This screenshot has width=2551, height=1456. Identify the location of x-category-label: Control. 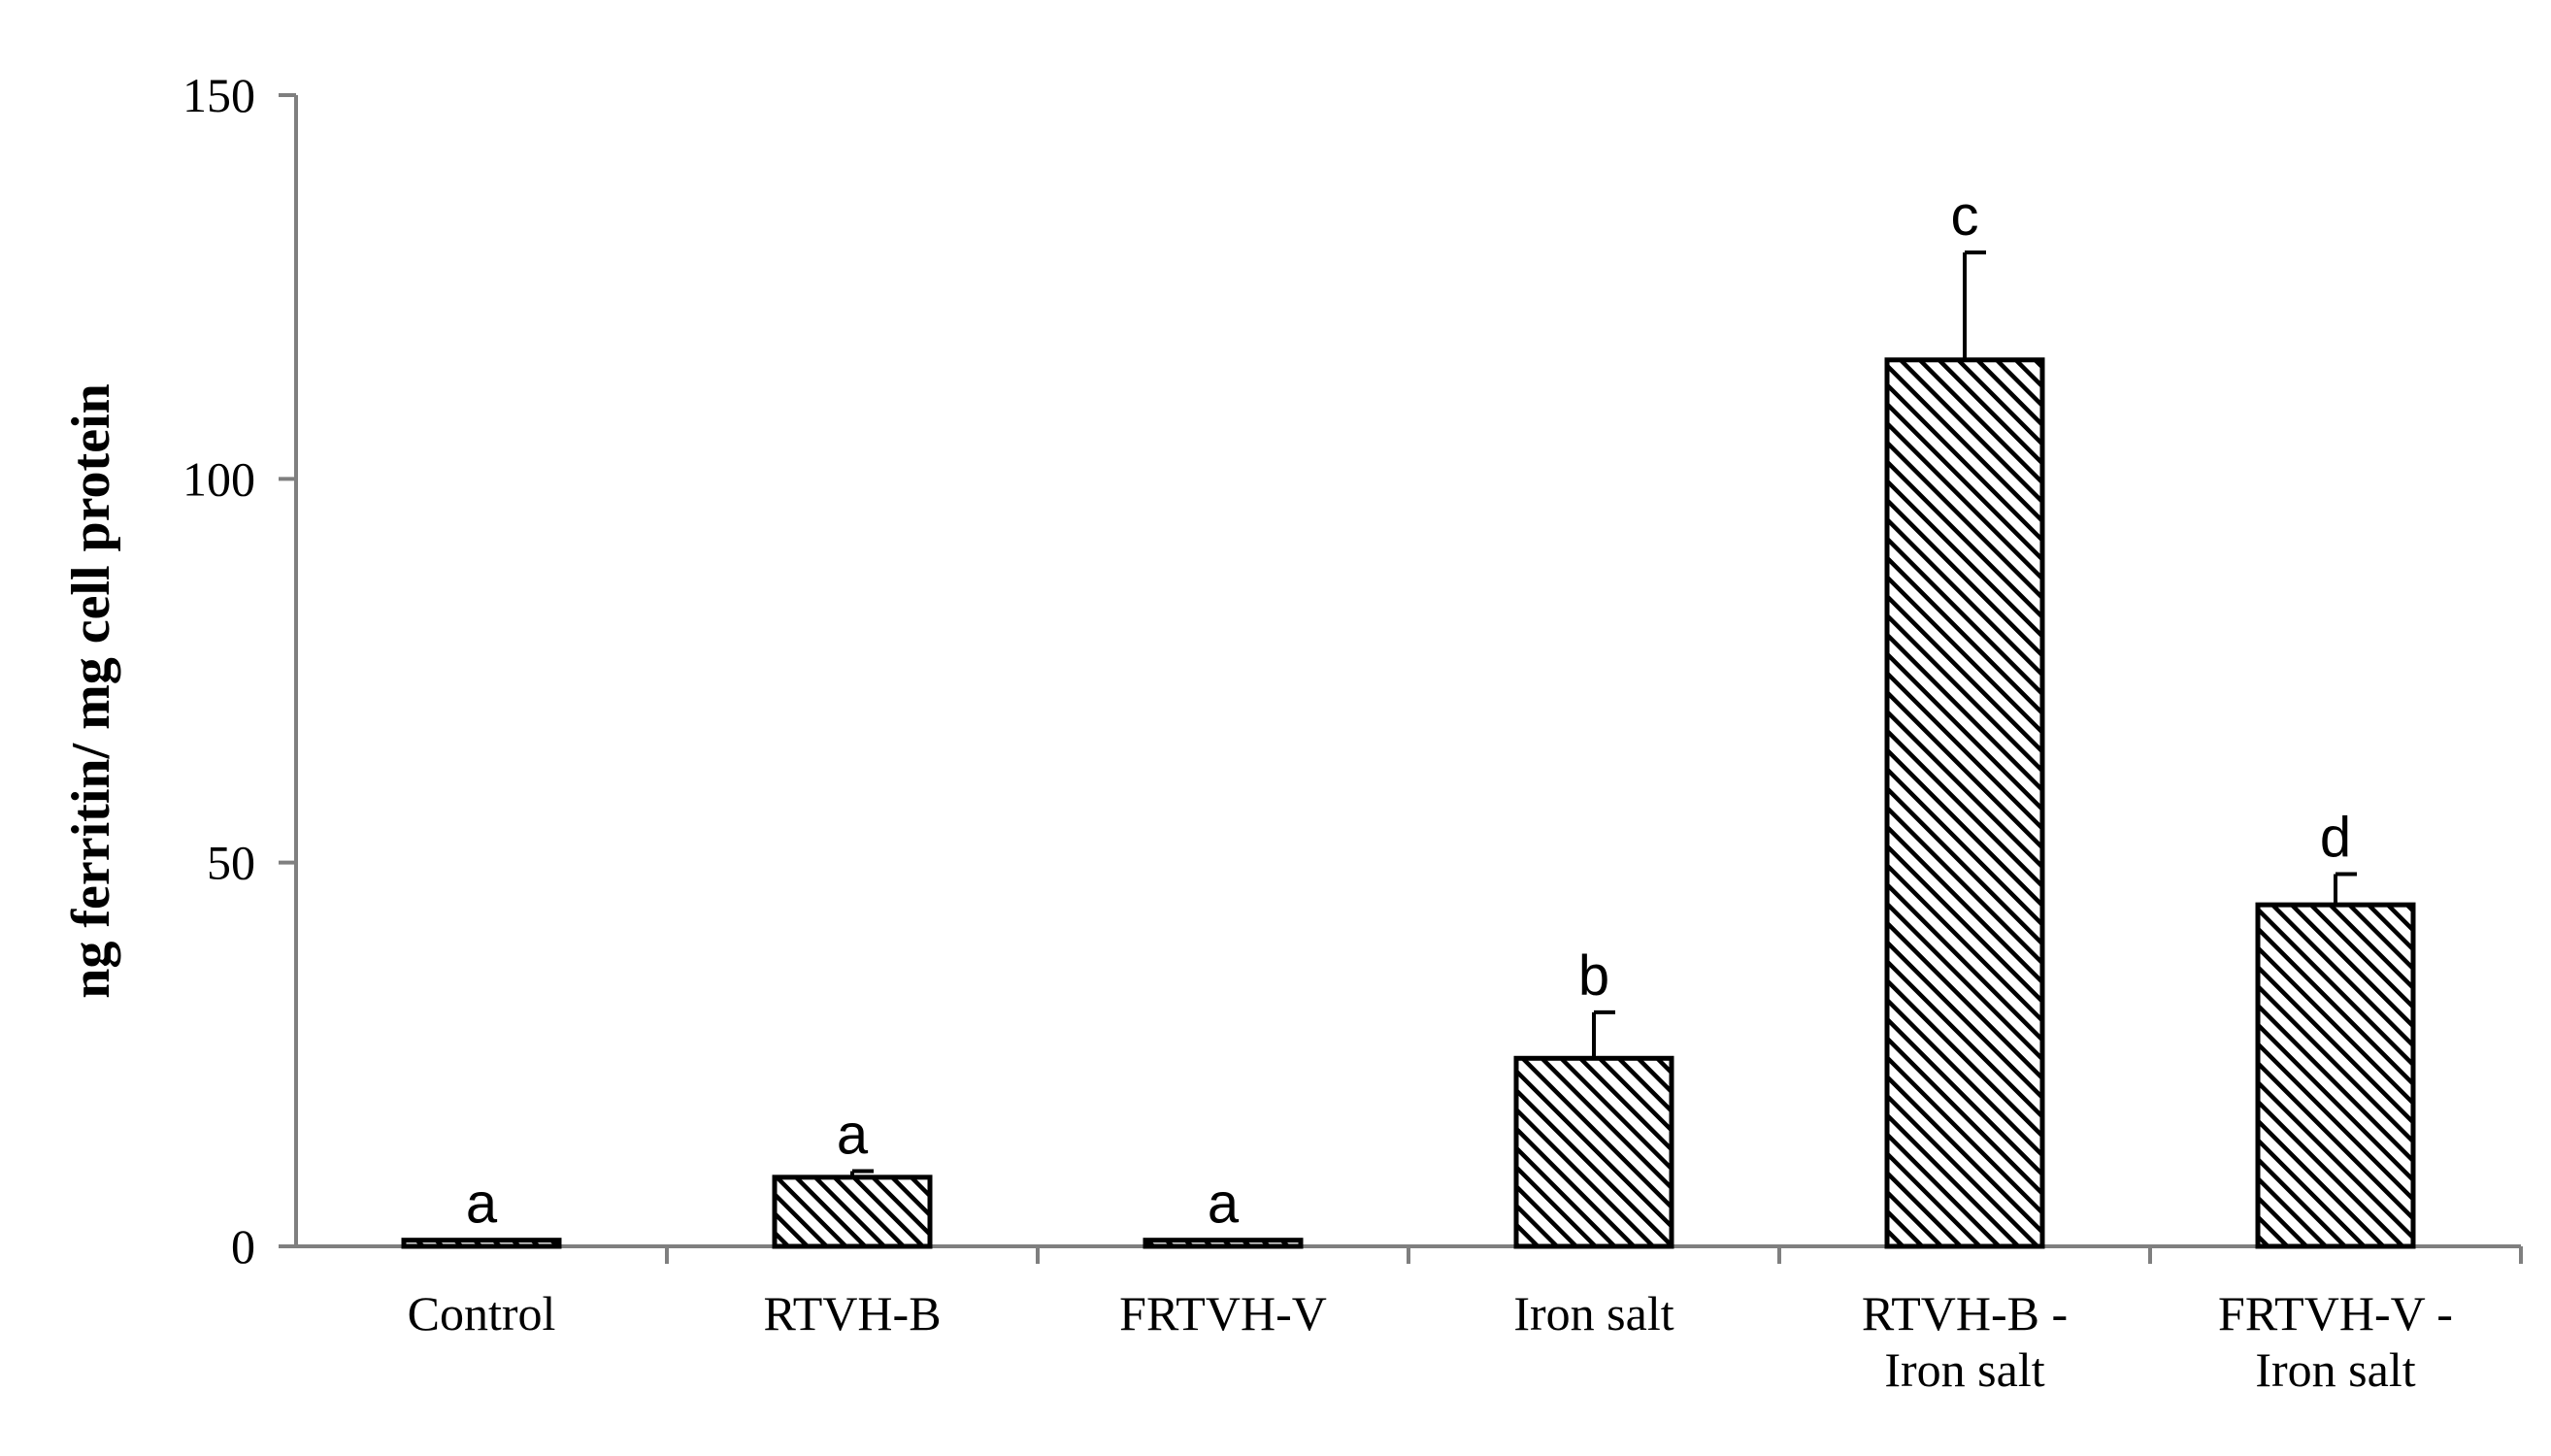
(482, 1313).